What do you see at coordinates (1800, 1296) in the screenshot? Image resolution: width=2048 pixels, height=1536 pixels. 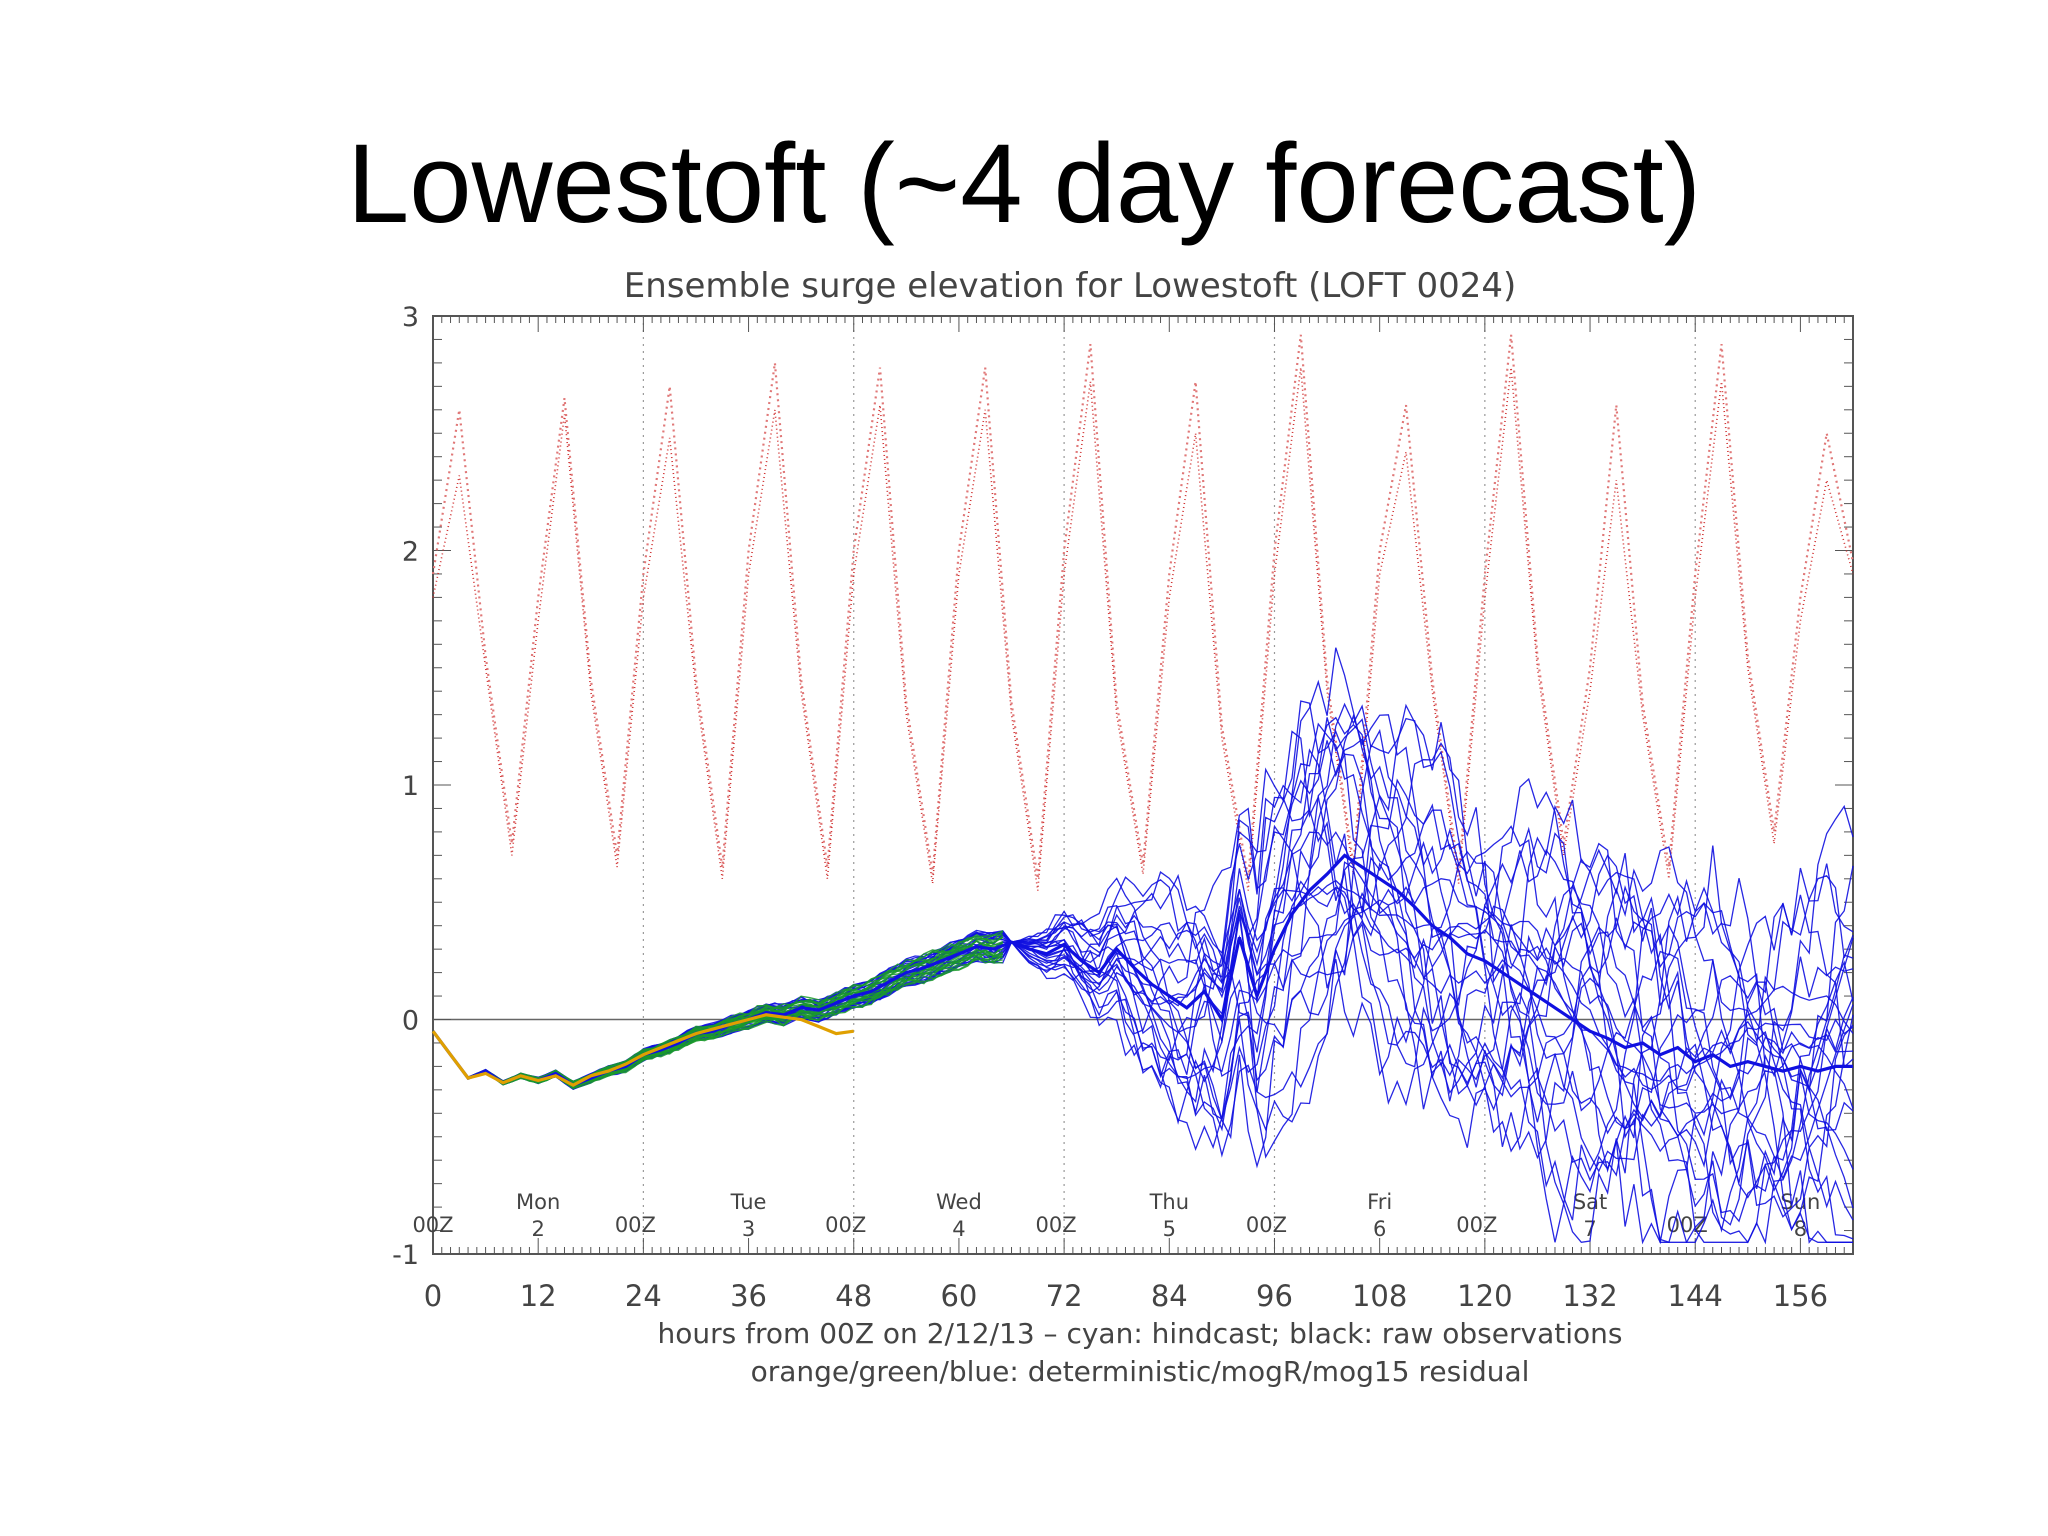 I see `x-tick-label: 156` at bounding box center [1800, 1296].